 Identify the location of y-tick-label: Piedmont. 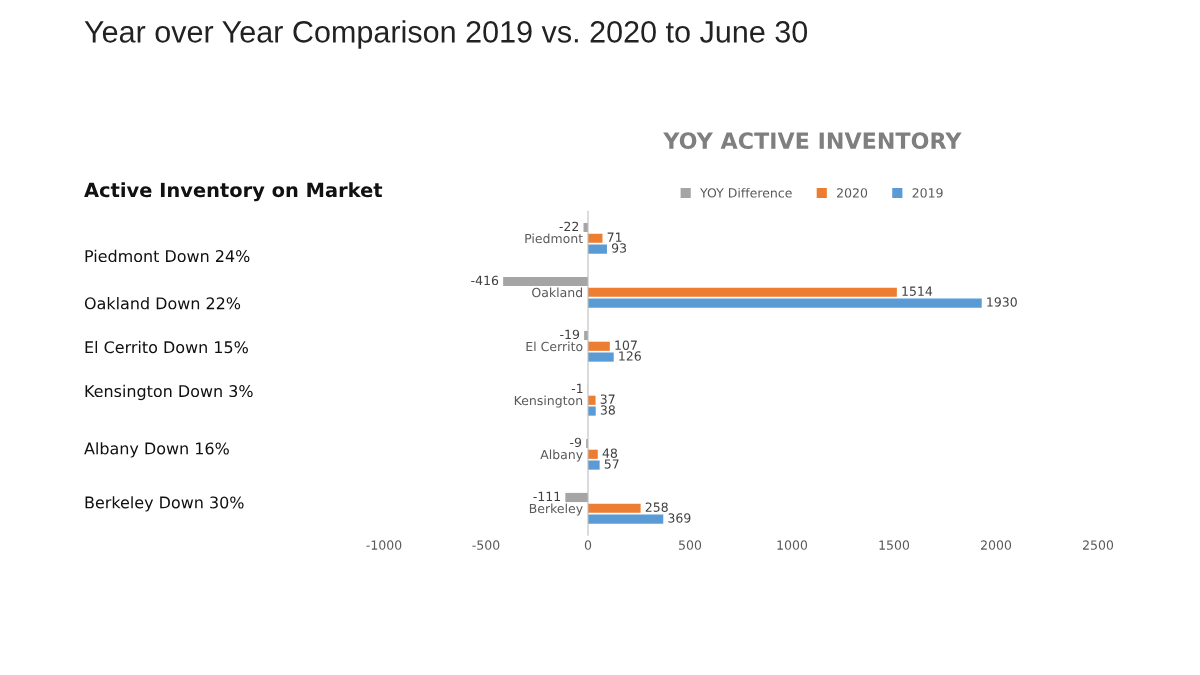
(554, 238).